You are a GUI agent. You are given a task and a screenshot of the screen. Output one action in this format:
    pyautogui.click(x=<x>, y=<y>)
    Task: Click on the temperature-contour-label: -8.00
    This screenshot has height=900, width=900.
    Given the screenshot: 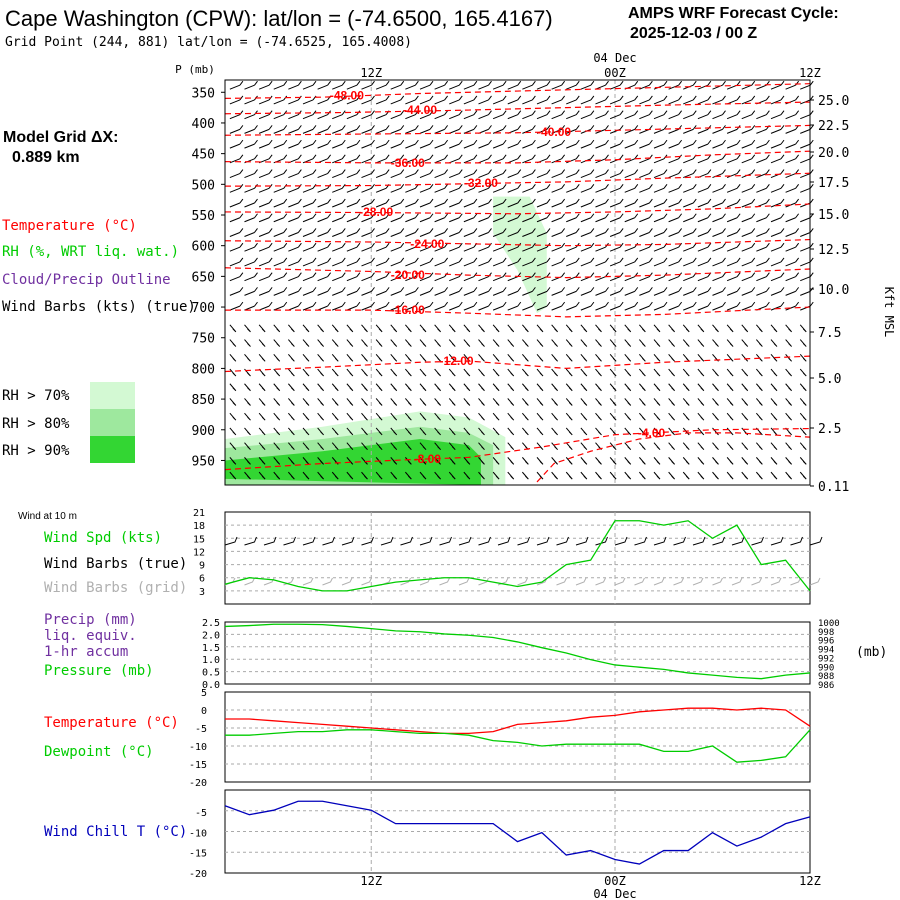 What is the action you would take?
    pyautogui.click(x=428, y=459)
    